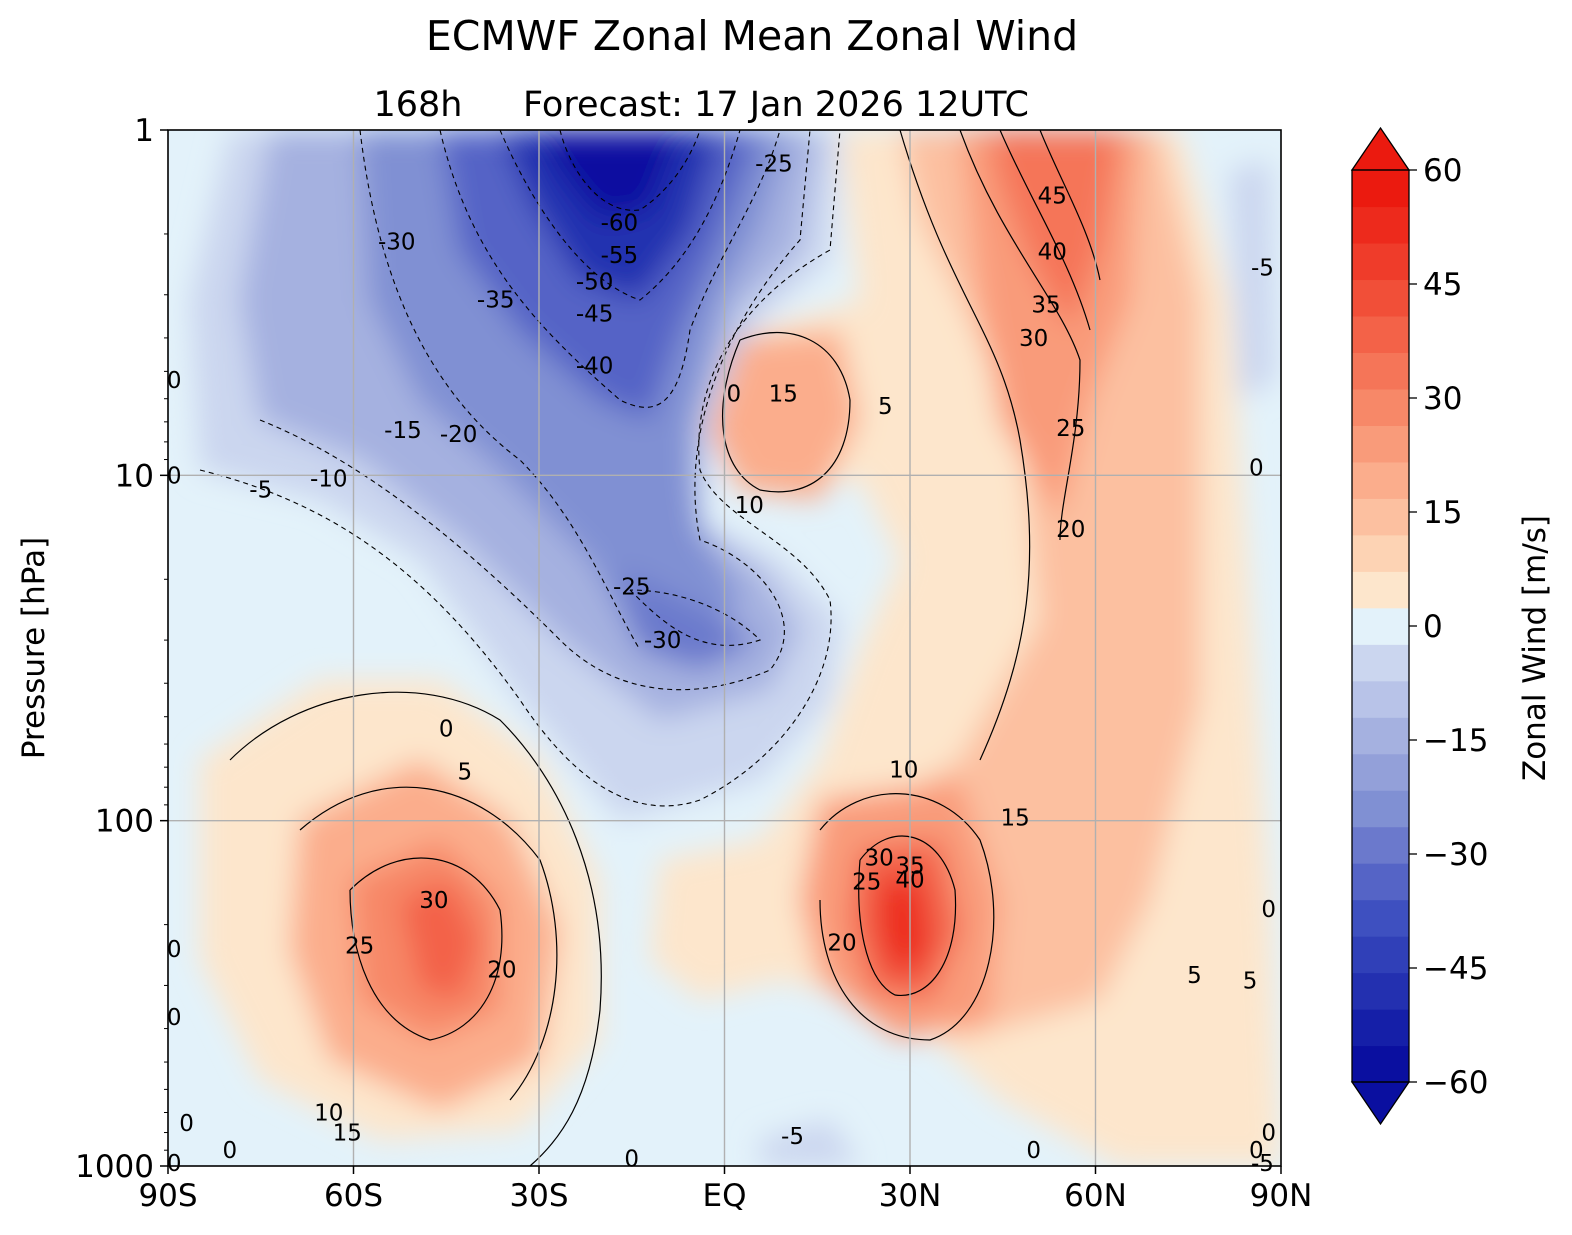  I want to click on y-tick-label: 1, so click(144, 131).